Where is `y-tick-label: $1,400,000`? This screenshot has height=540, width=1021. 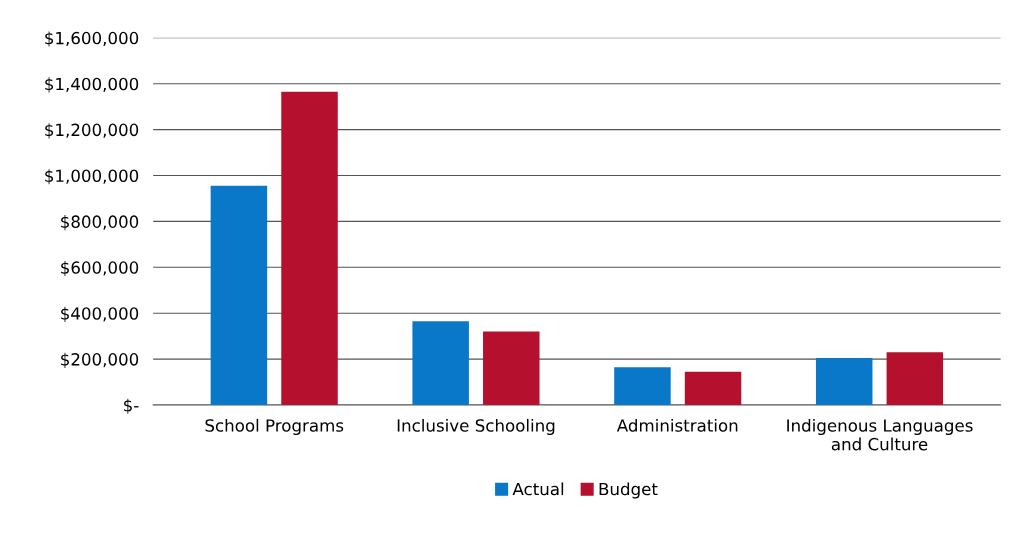
y-tick-label: $1,400,000 is located at coordinates (92, 85).